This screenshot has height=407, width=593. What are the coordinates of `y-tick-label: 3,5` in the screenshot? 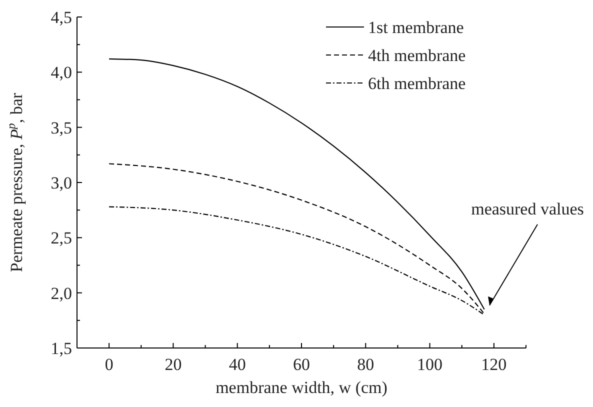 It's located at (61, 128).